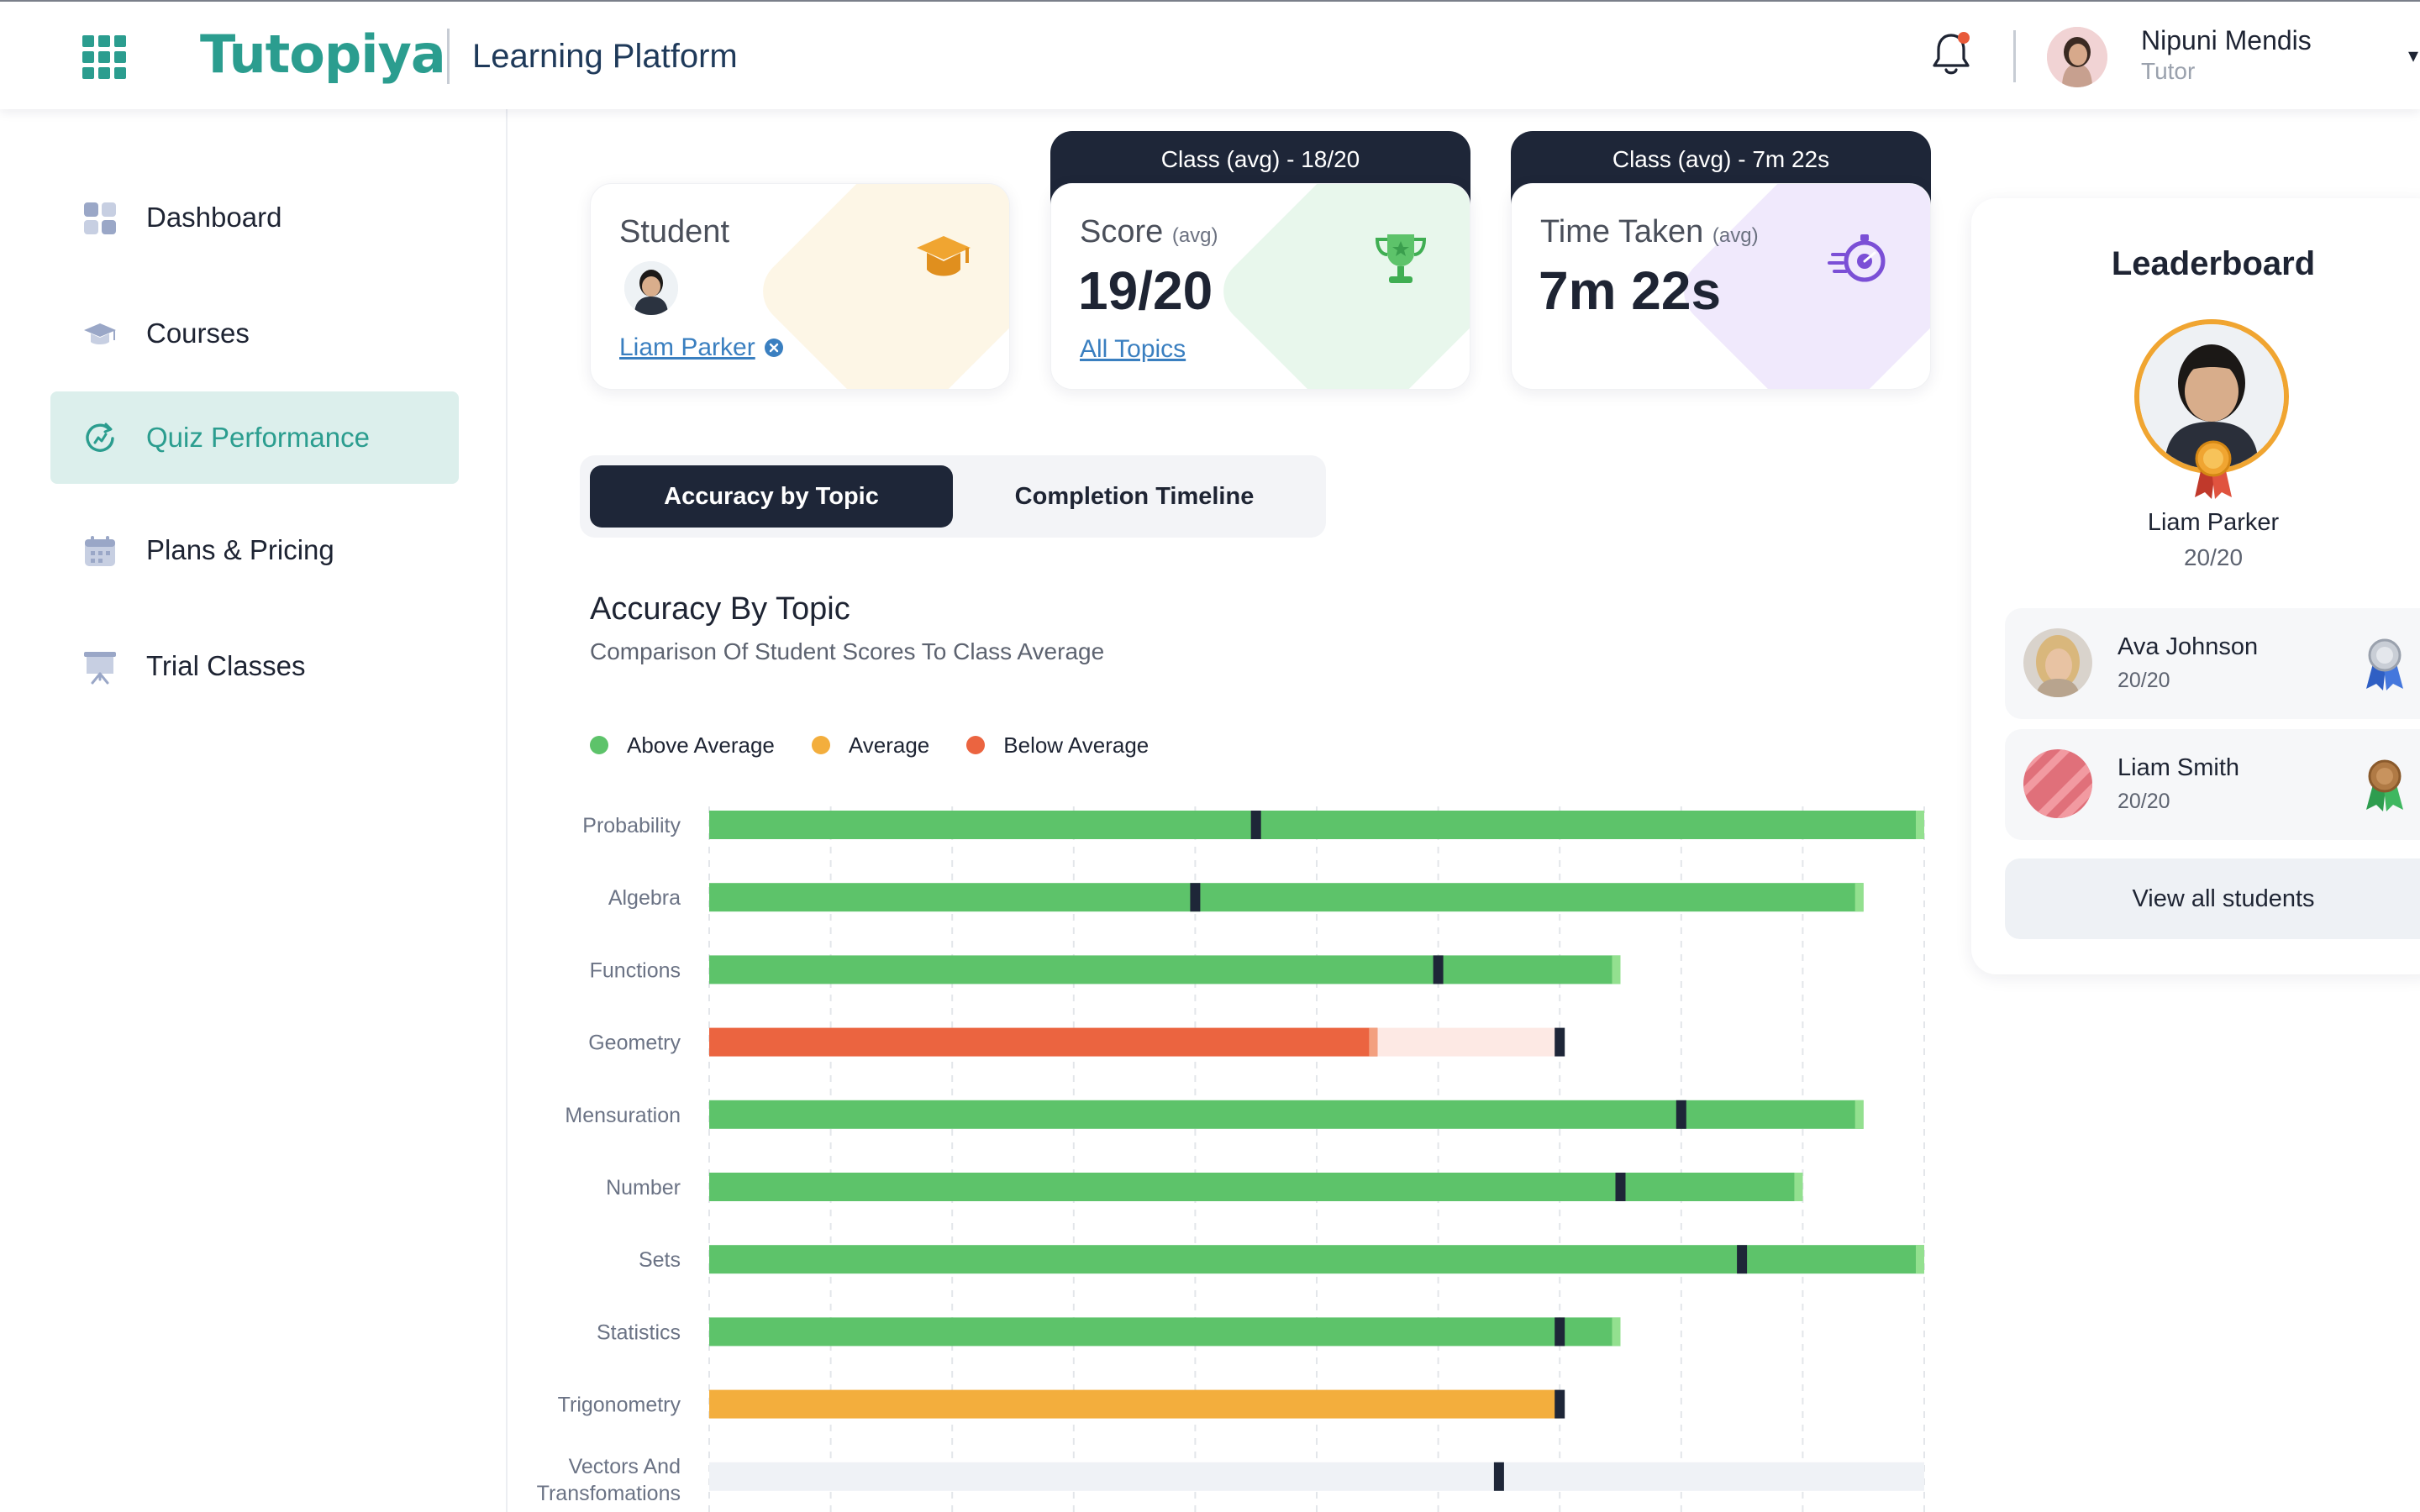 The image size is (2420, 1512). Describe the element at coordinates (634, 1043) in the screenshot. I see `category-label: Geometry` at that location.